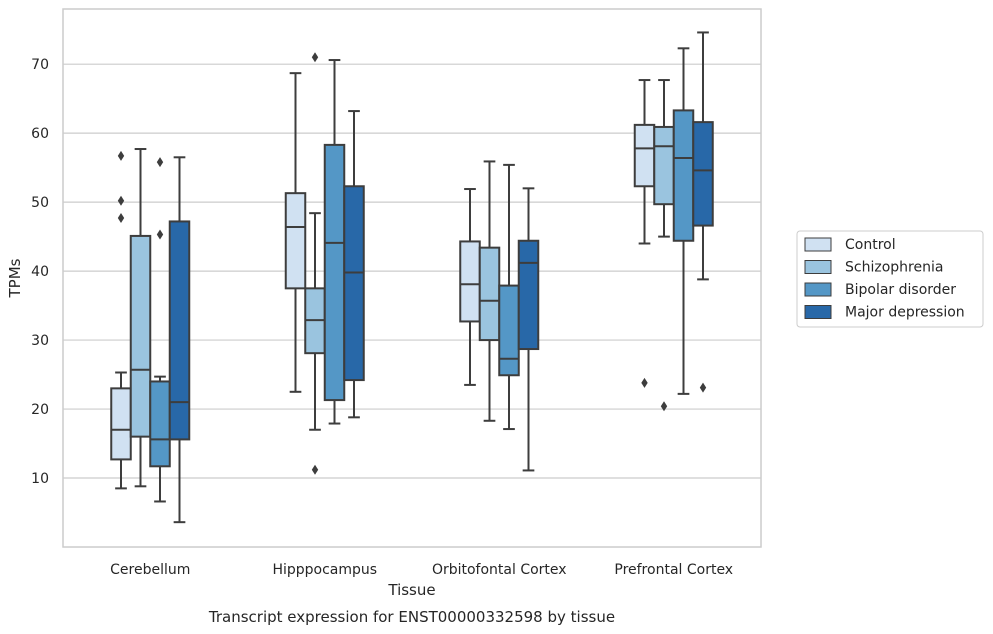  I want to click on x-tick-label: Orbitofontal Cortex, so click(499, 570).